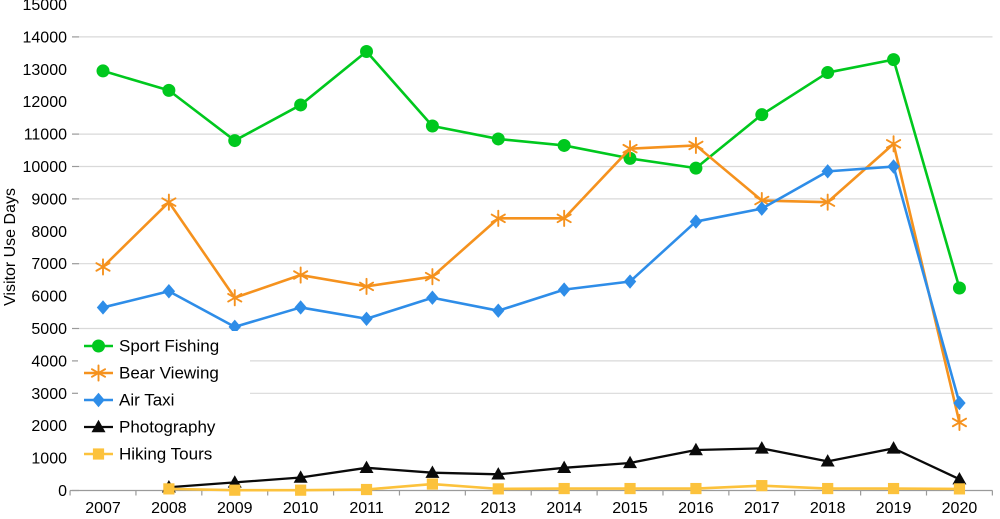 Image resolution: width=1000 pixels, height=519 pixels. I want to click on legend-marker-sport-fishing, so click(98, 346).